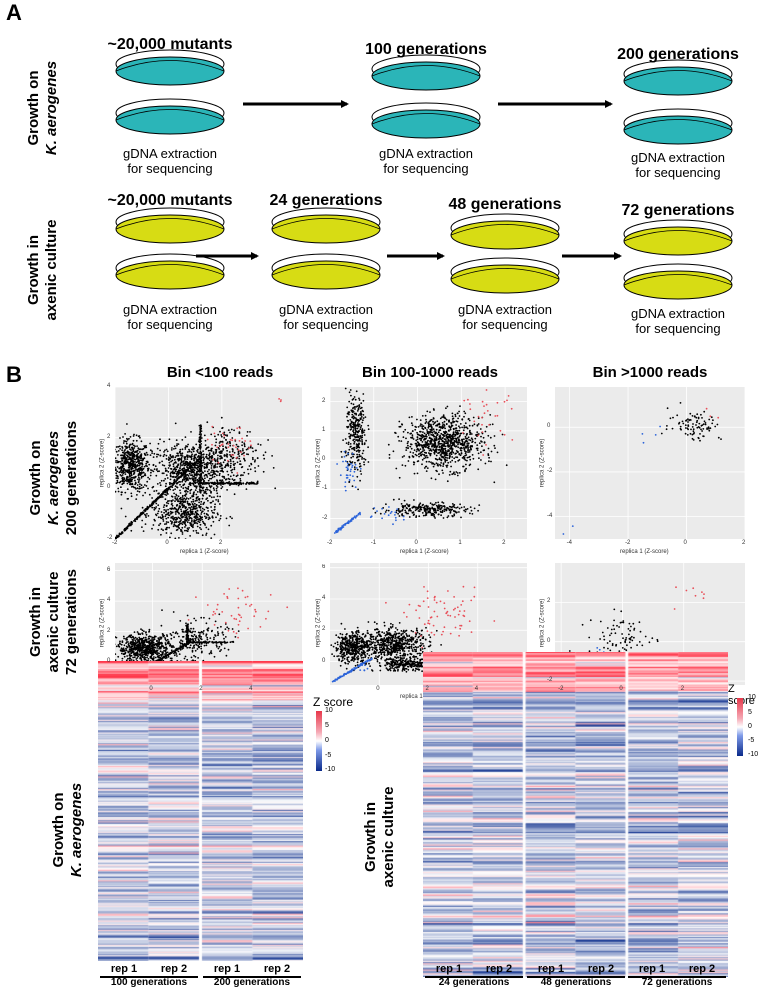 The width and height of the screenshot is (764, 991). I want to click on panel-b-row2-label: Growth in axenic culture 72 generations, so click(55, 622).